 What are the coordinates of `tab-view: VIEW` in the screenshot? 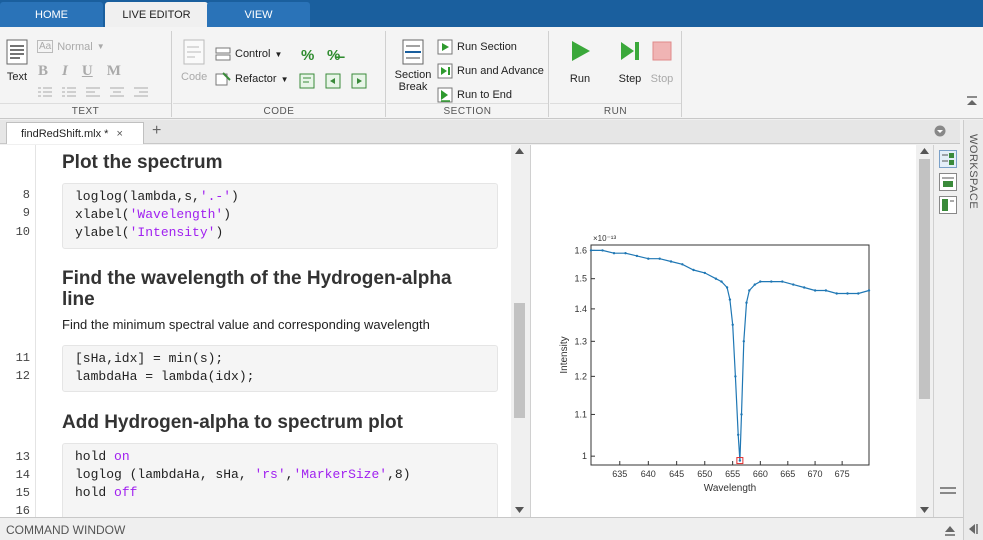 It's located at (258, 14).